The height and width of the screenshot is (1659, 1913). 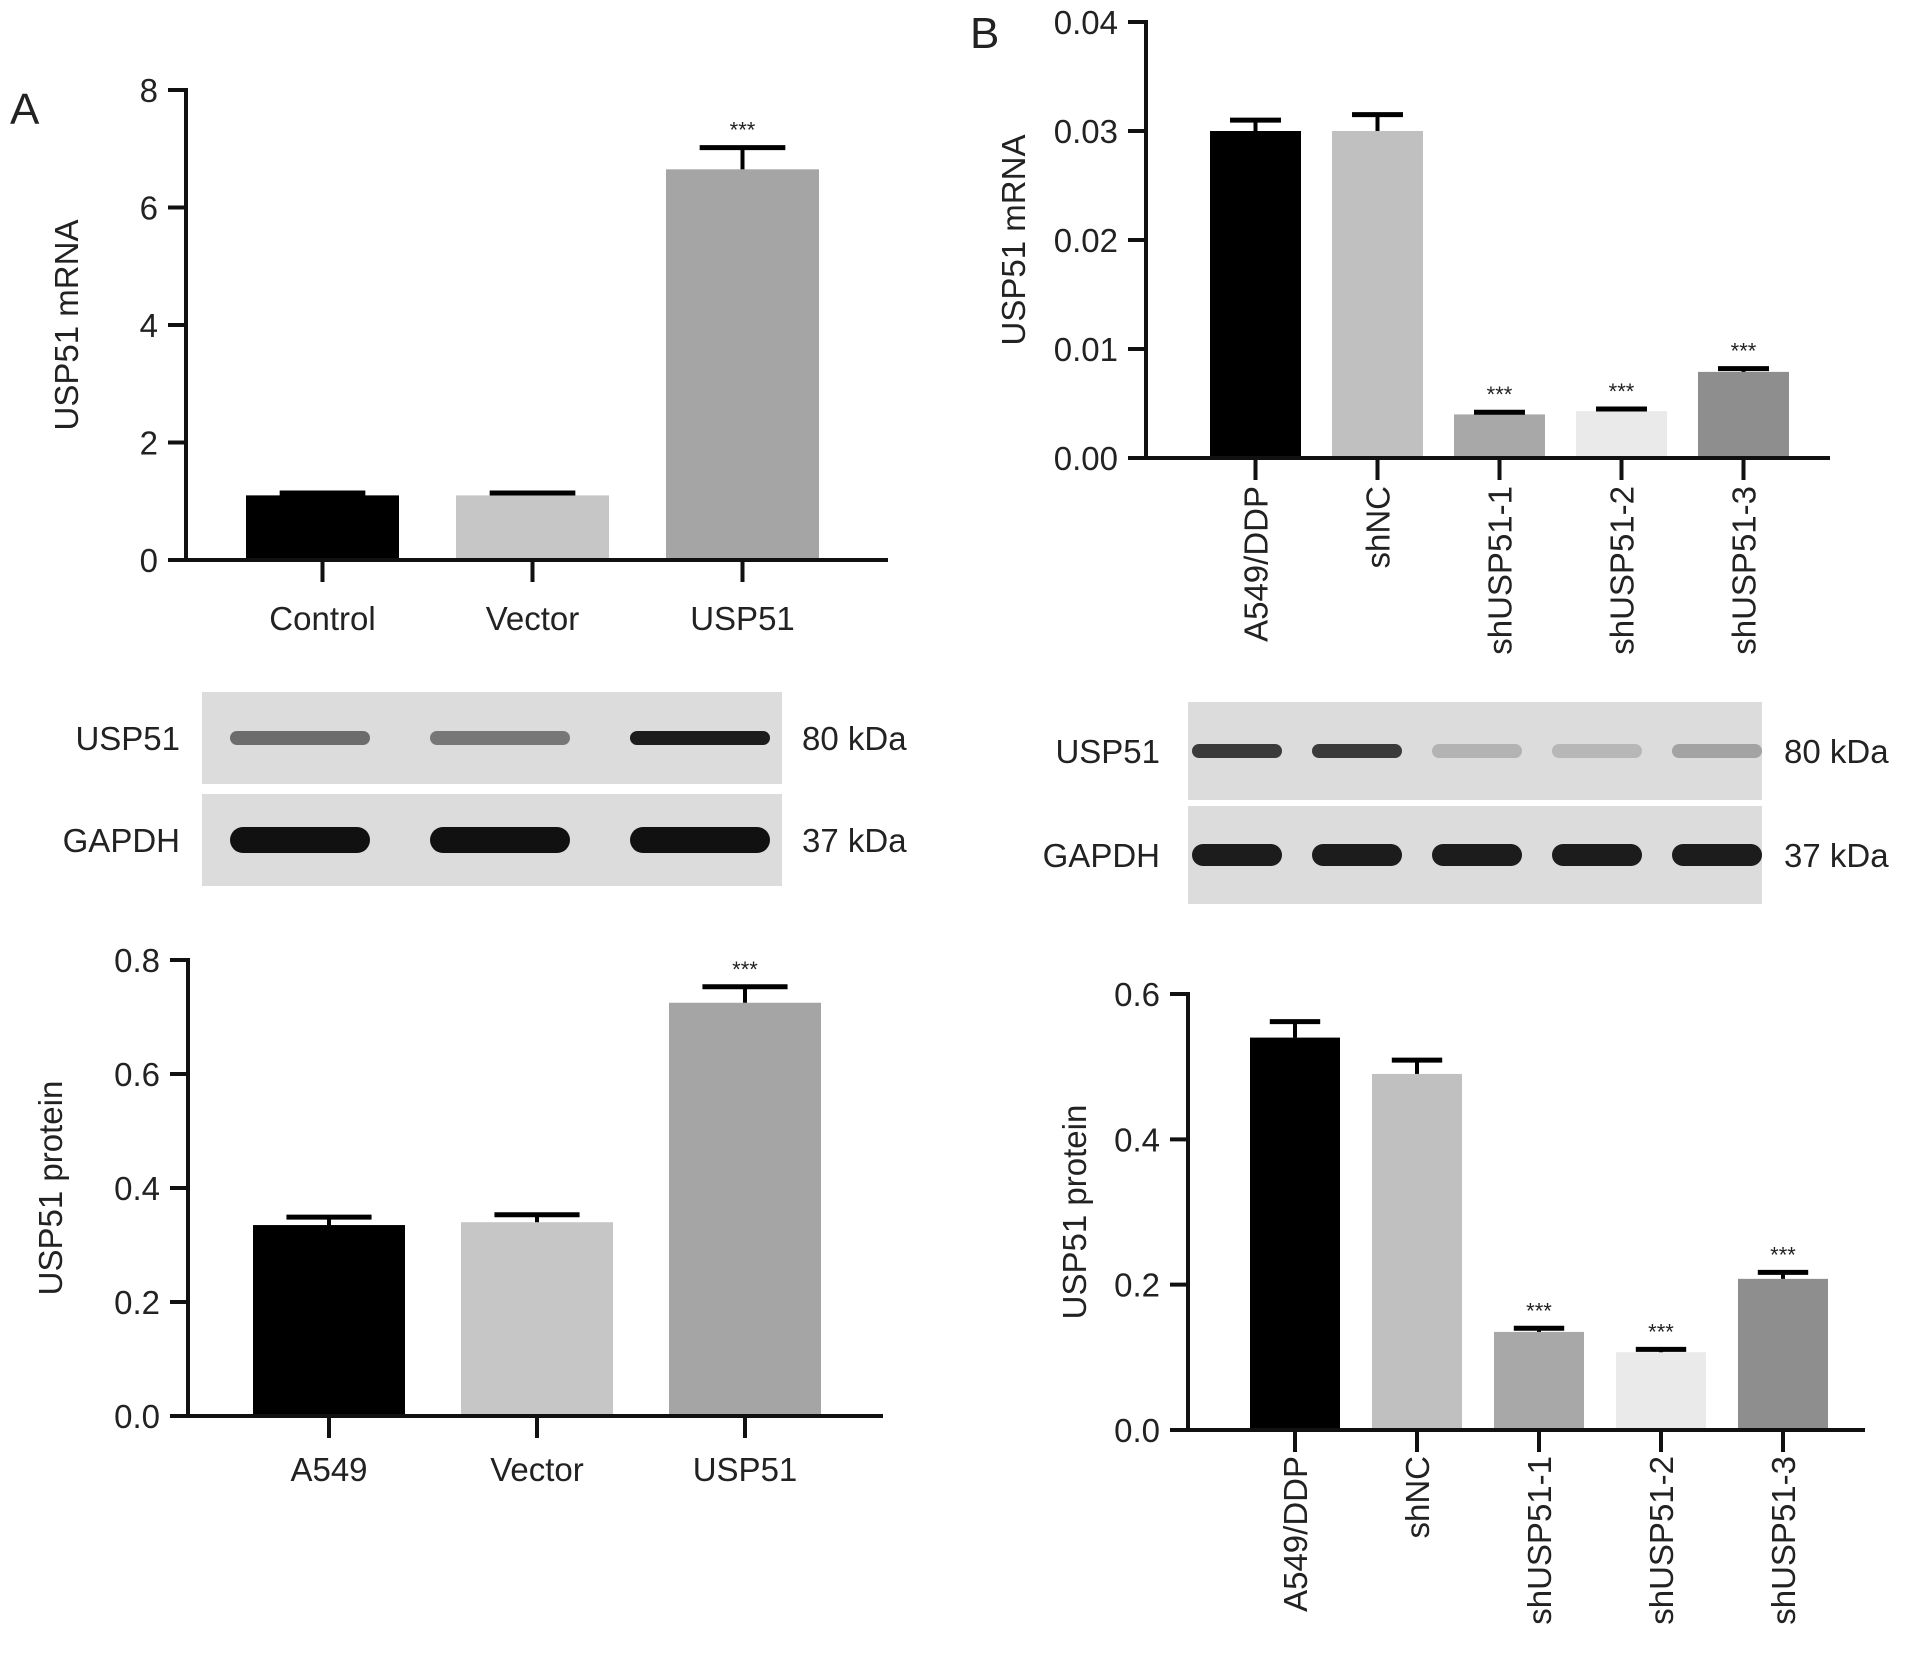 I want to click on y-tick-label: 8, so click(x=149, y=90).